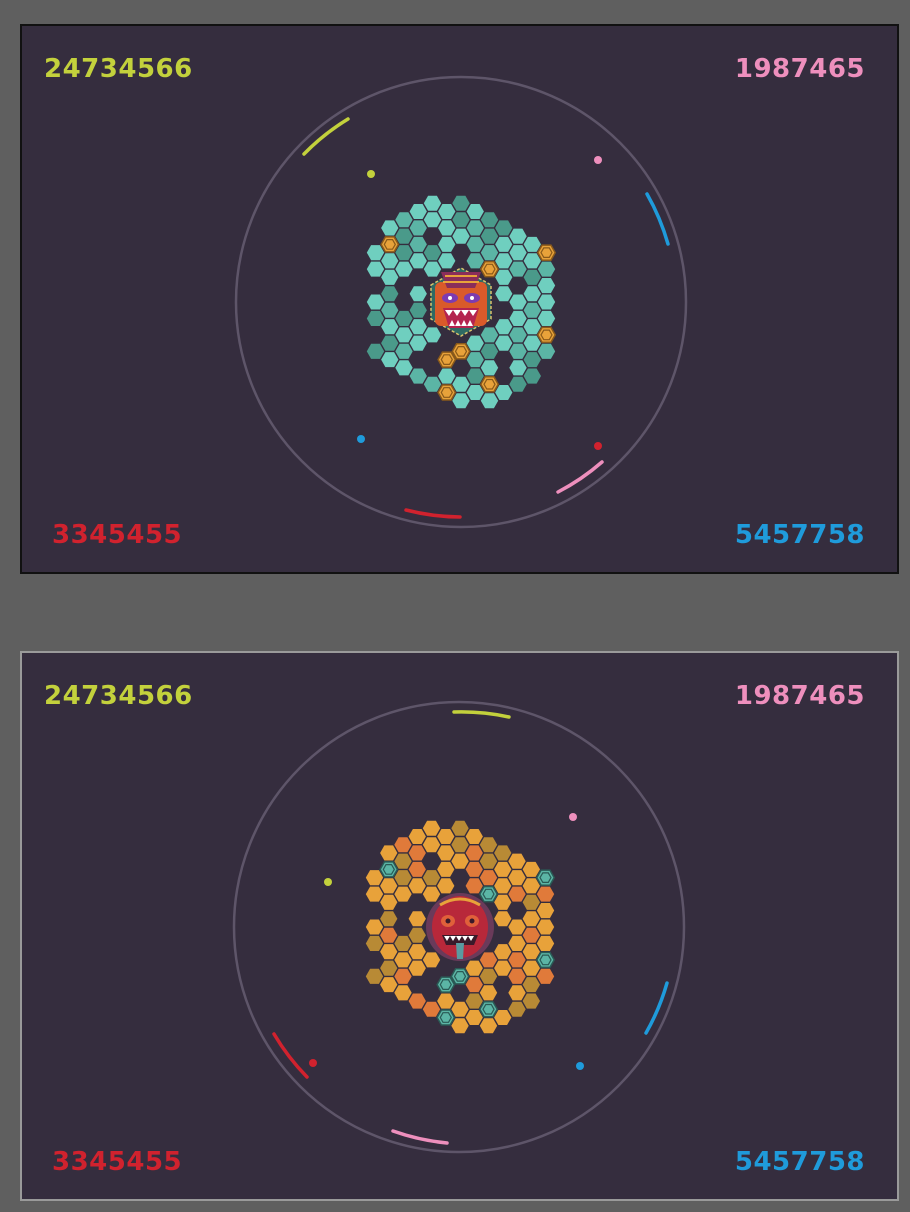  What do you see at coordinates (117, 1162) in the screenshot?
I see `score-red: 3345455` at bounding box center [117, 1162].